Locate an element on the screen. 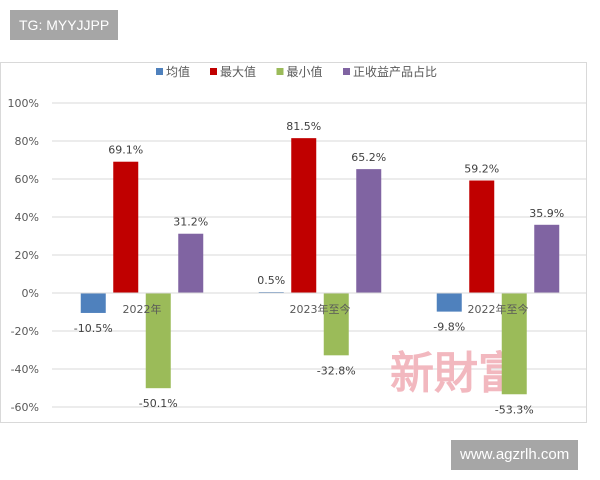  legend-label: 正收益产品占比 is located at coordinates (395, 71).